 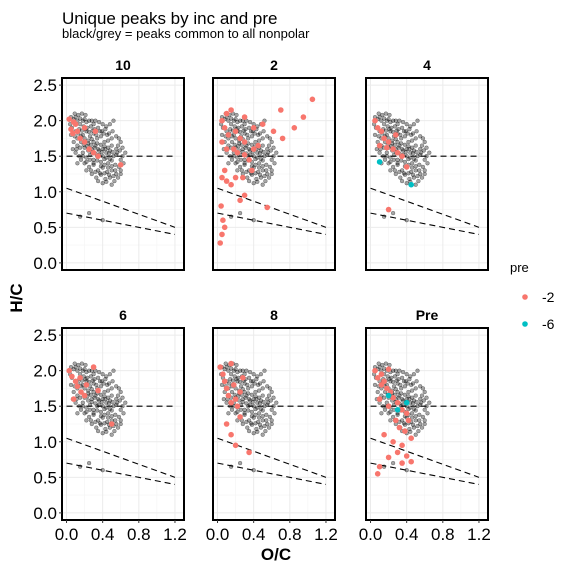 I want to click on legend-label: -6, so click(x=548, y=324).